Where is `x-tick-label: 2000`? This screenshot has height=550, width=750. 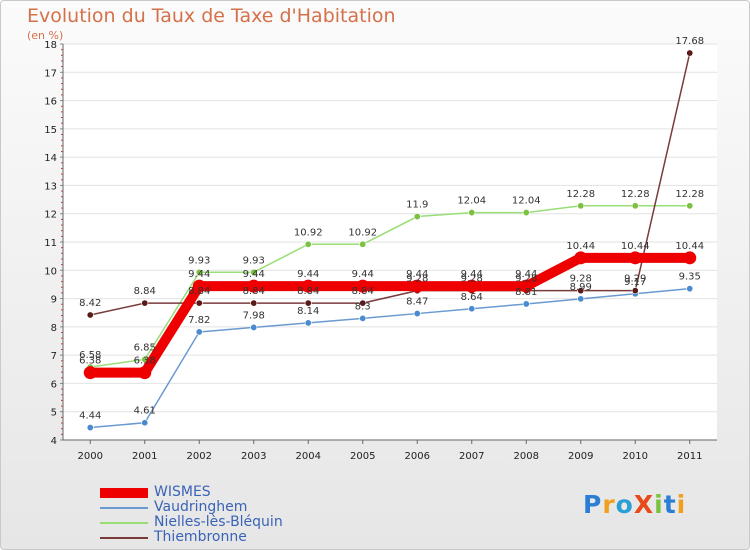 x-tick-label: 2000 is located at coordinates (90, 456).